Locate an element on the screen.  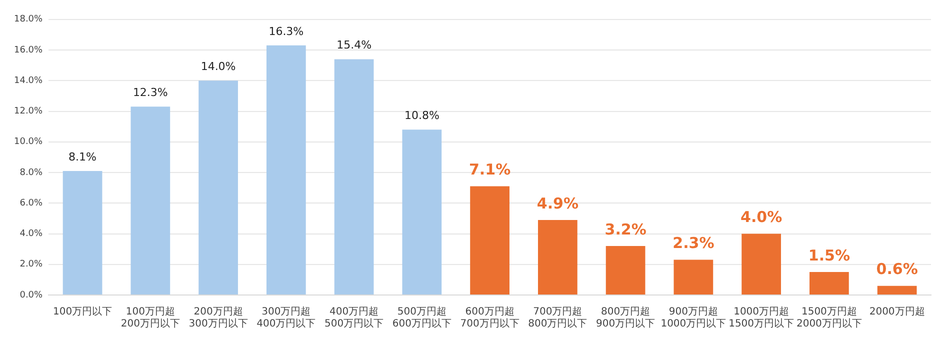
data-label: 14.0% is located at coordinates (218, 67).